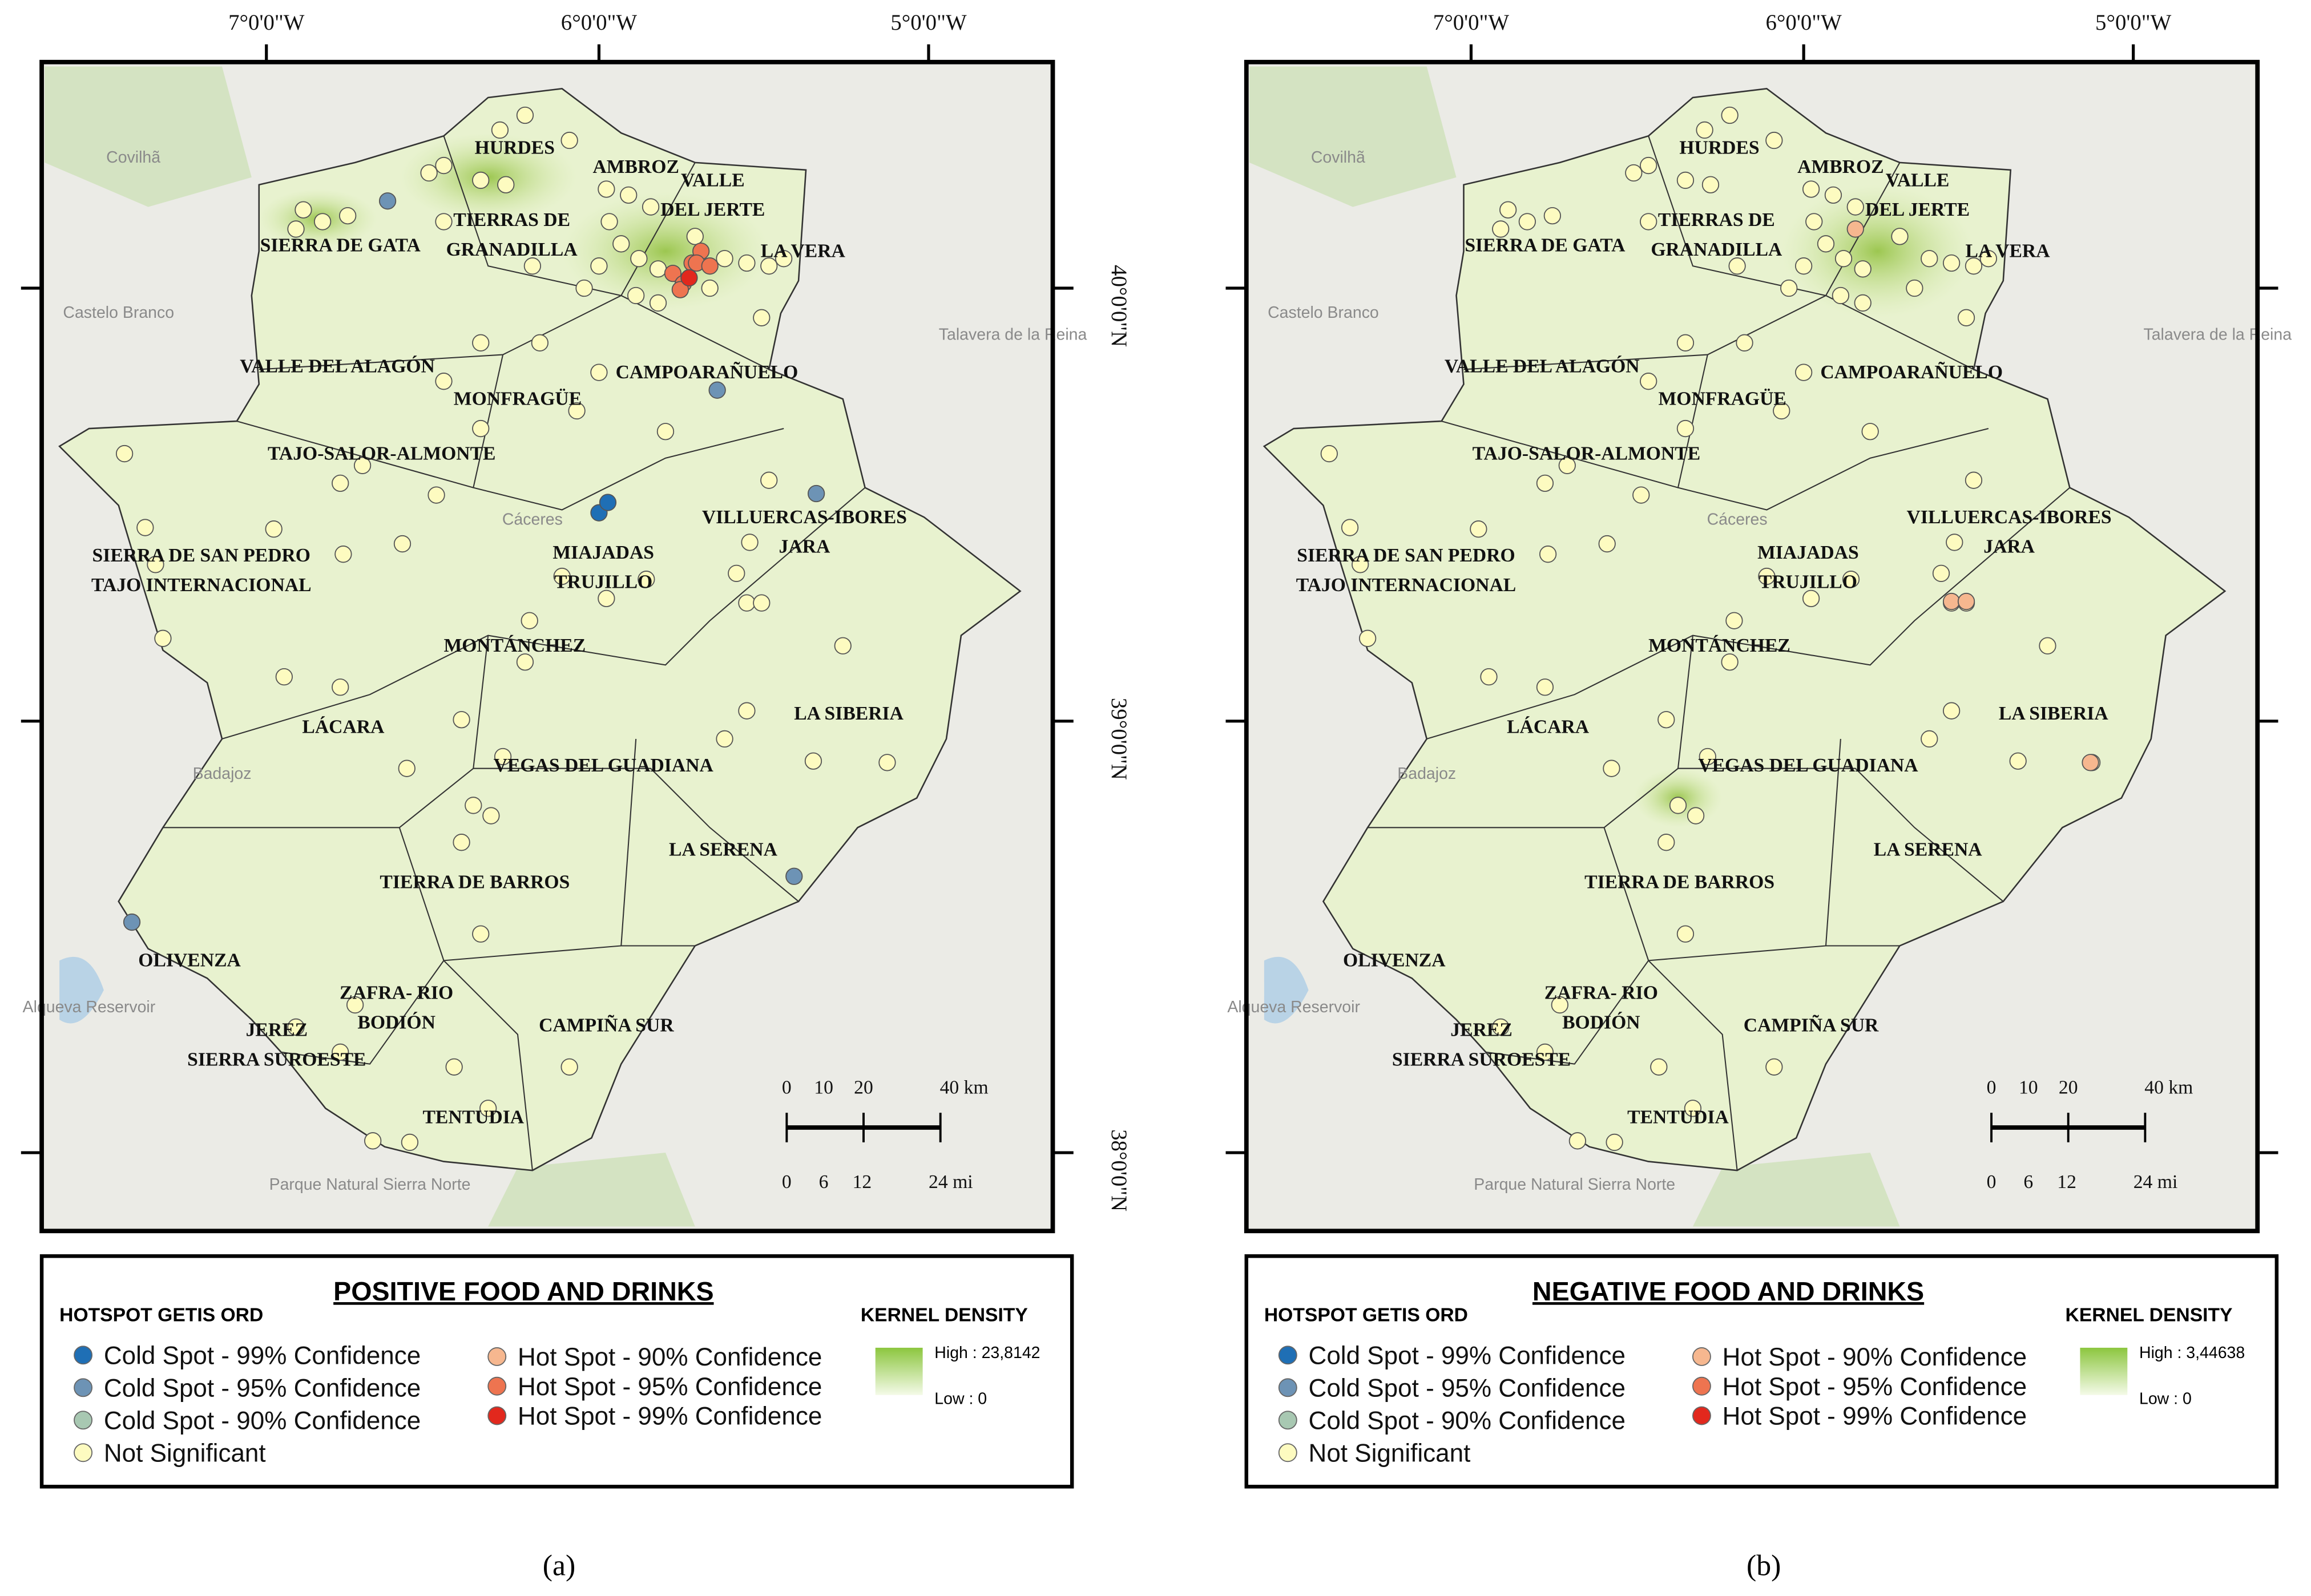 Image resolution: width=2311 pixels, height=1596 pixels. Describe the element at coordinates (1678, 1117) in the screenshot. I see `region-label: TENTUDIA` at that location.